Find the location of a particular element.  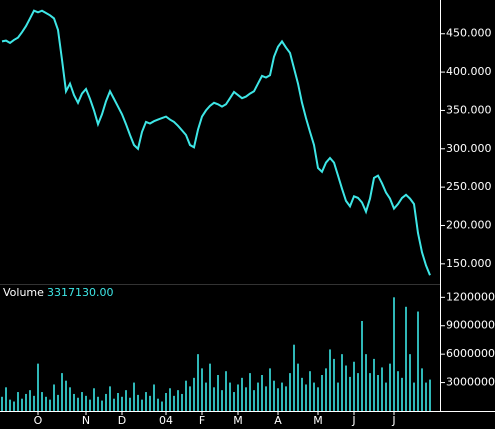

y-tick-label: 400.000 is located at coordinates (469, 71).